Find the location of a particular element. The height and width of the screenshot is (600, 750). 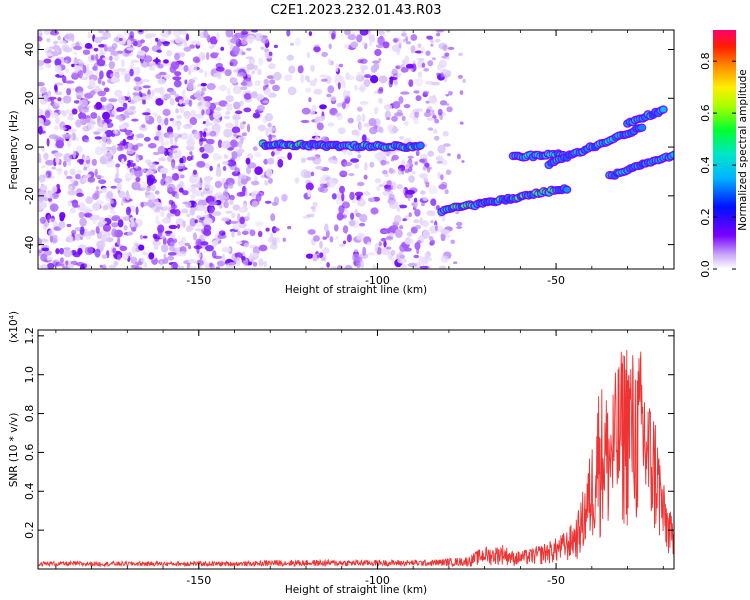

spectrogram-y-axis-label: Frequency (Hz) is located at coordinates (14, 149).